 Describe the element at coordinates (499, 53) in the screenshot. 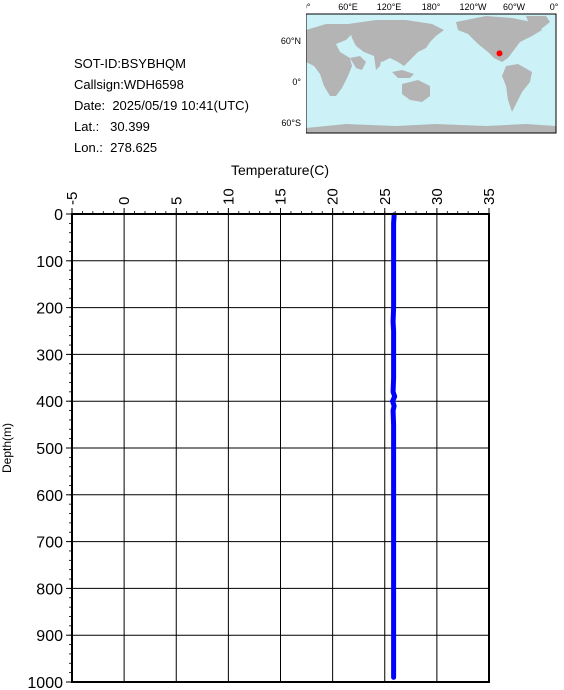

I see `float-location-marker` at that location.